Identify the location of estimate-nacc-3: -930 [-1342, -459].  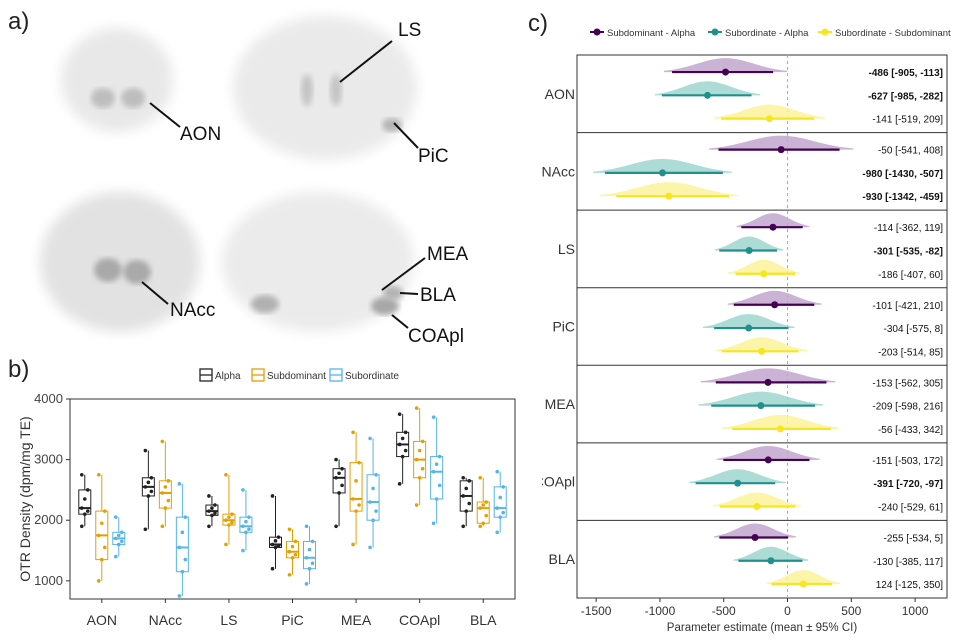
(771, 192).